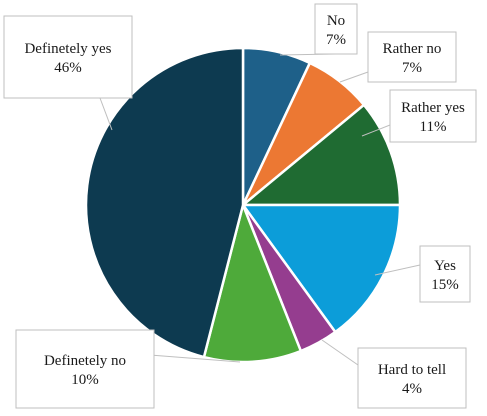 This screenshot has height=416, width=487. I want to click on slice-label: Hard to tell, so click(412, 370).